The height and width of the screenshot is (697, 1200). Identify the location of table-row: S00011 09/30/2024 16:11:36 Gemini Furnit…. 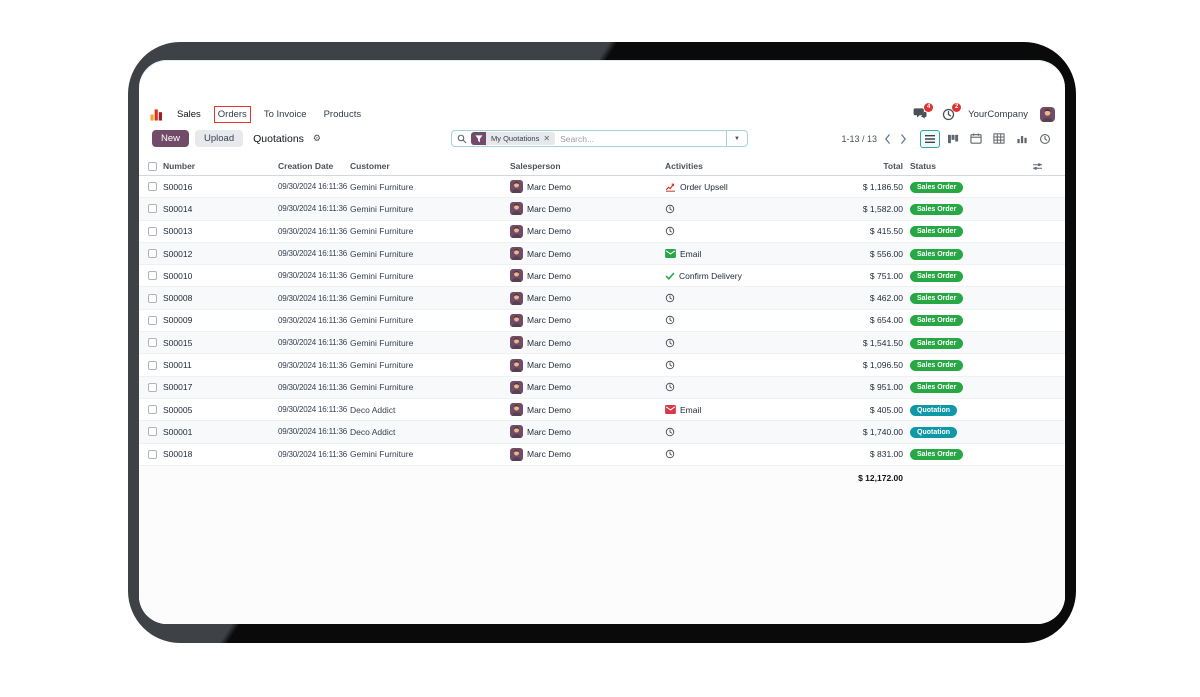
(602, 365).